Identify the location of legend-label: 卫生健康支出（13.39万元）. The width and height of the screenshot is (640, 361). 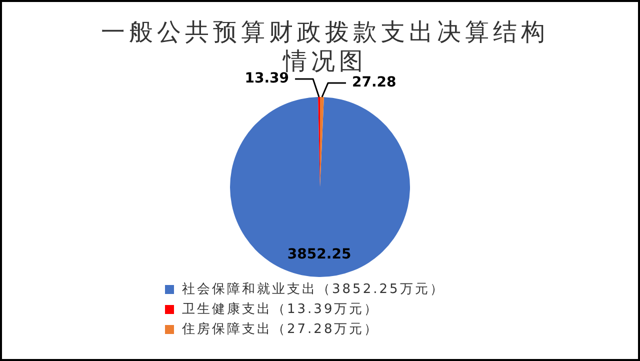
(281, 309).